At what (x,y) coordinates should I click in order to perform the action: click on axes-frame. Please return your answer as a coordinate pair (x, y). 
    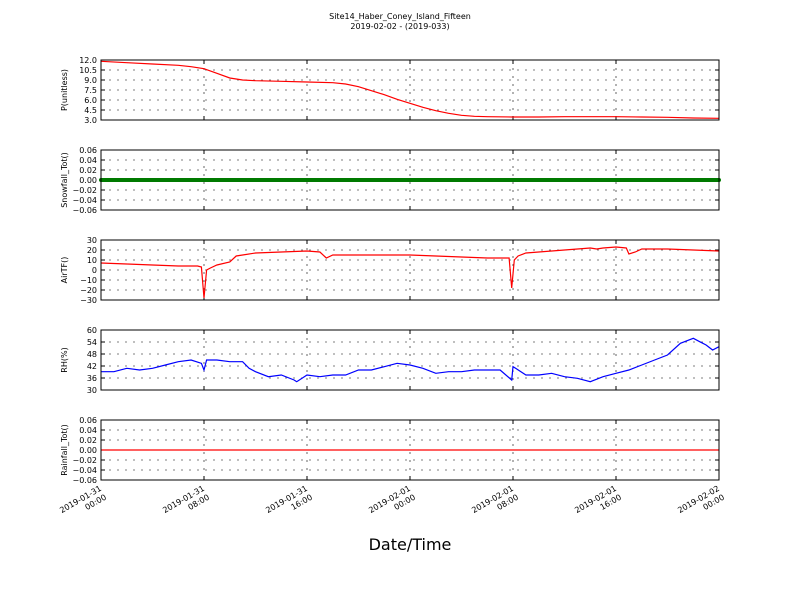
    Looking at the image, I should click on (410, 360).